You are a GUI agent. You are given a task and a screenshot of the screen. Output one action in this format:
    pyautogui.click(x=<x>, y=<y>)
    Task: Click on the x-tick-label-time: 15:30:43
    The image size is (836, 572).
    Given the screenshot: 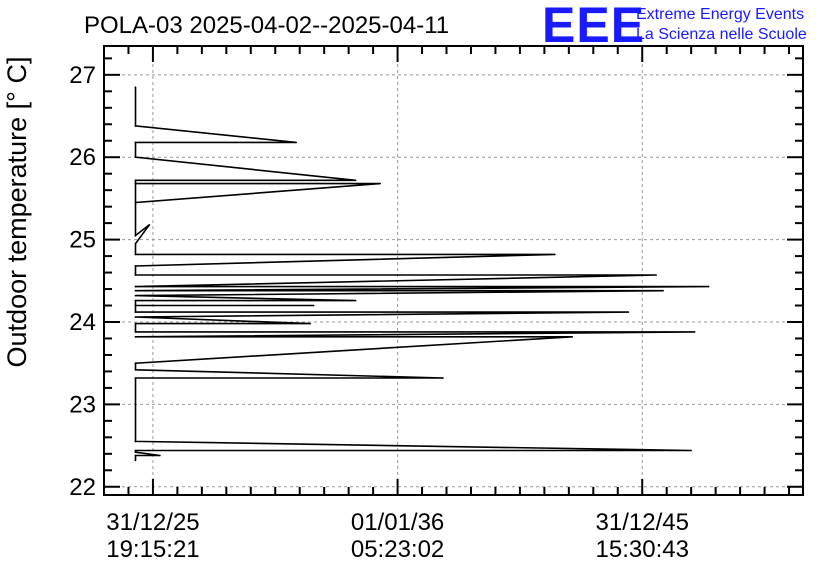 What is the action you would take?
    pyautogui.click(x=642, y=549)
    